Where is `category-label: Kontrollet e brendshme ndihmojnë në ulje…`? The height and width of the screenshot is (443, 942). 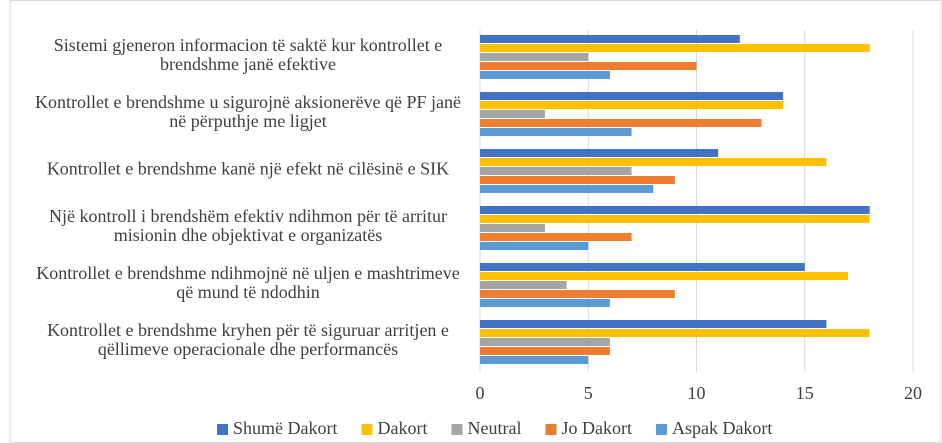 category-label: Kontrollet e brendshme ndihmojnë në ulje… is located at coordinates (248, 282).